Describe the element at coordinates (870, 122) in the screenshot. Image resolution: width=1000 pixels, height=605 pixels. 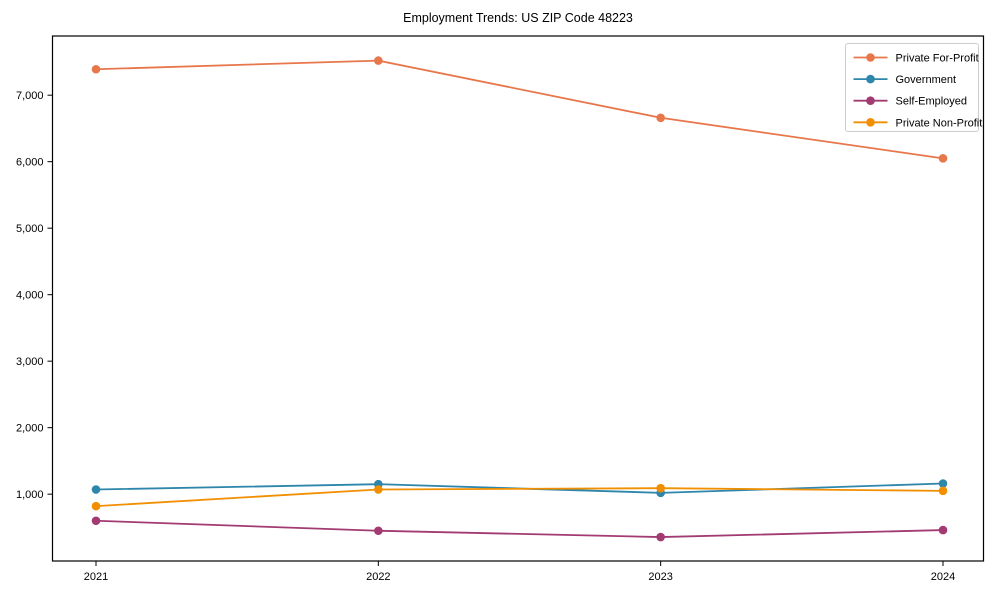
I see `legend-marker-private-non-profit` at that location.